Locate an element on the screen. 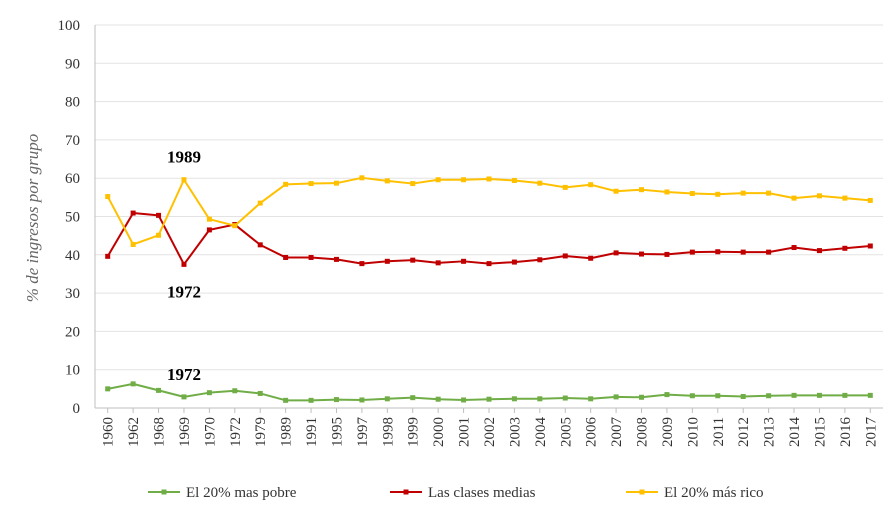 The image size is (896, 508). y-tick-label: 60 is located at coordinates (72, 179).